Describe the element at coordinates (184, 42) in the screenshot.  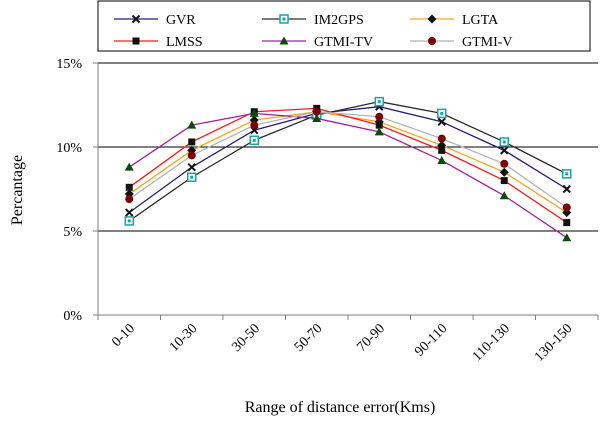
I see `legend-label: LMSS` at that location.